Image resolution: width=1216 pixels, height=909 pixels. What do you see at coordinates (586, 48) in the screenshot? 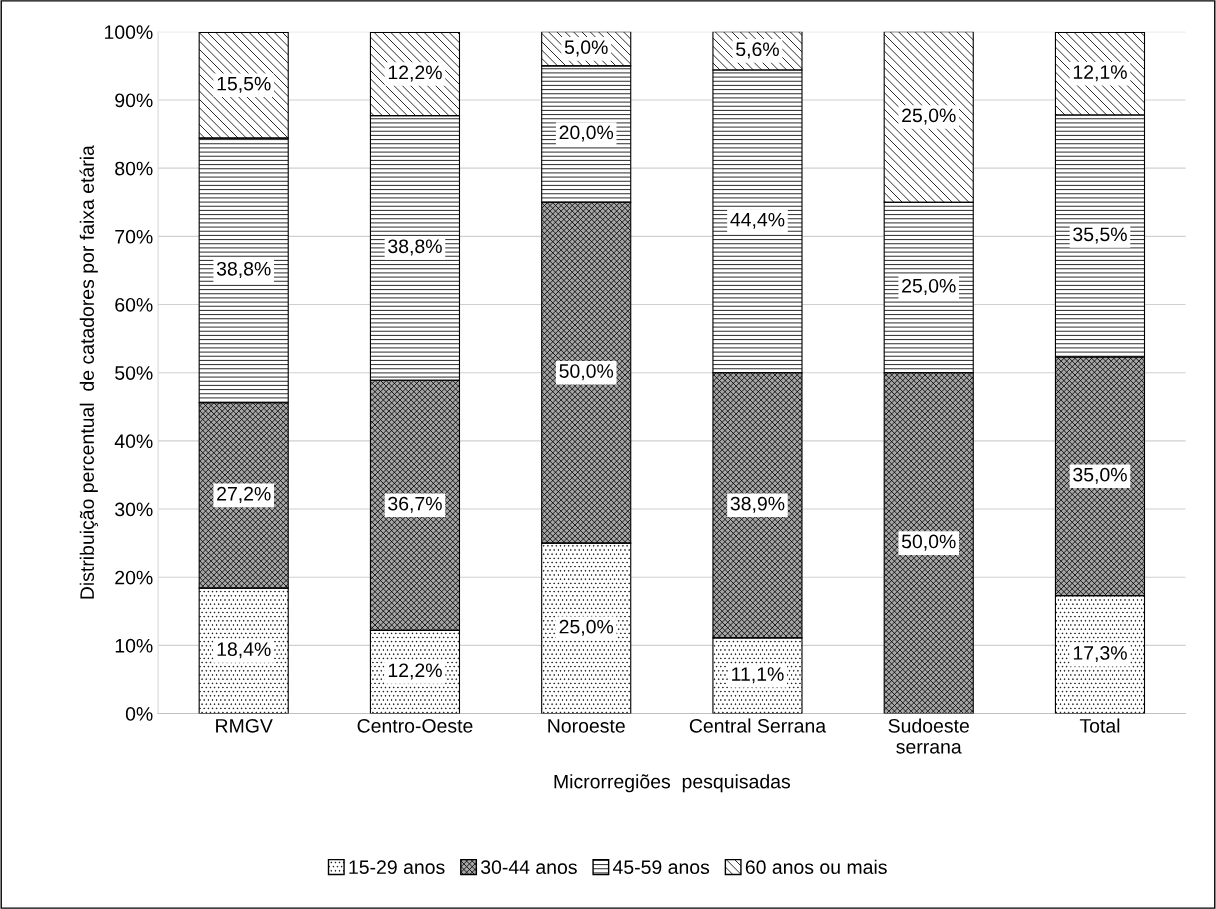
I see `data-label: 5,0%` at bounding box center [586, 48].